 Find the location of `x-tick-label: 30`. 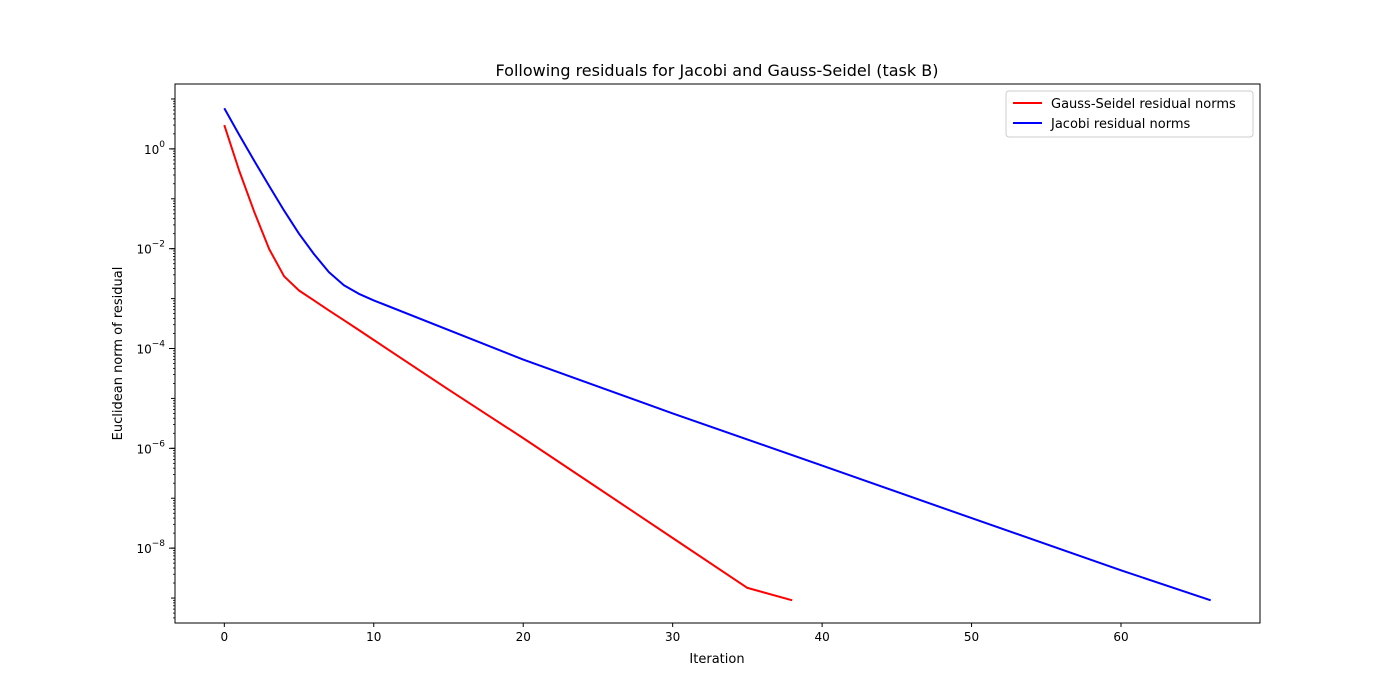

x-tick-label: 30 is located at coordinates (672, 637).